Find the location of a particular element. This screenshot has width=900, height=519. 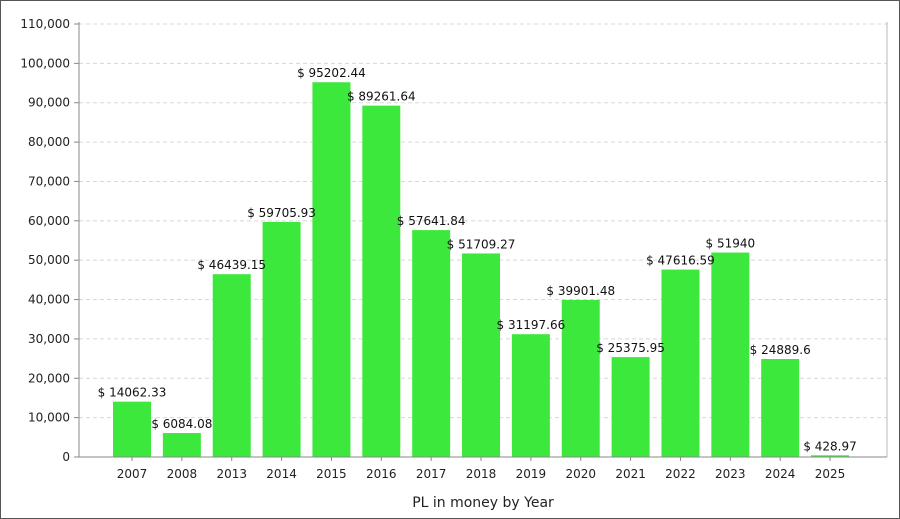

x-tick-label: 2019 is located at coordinates (531, 474).